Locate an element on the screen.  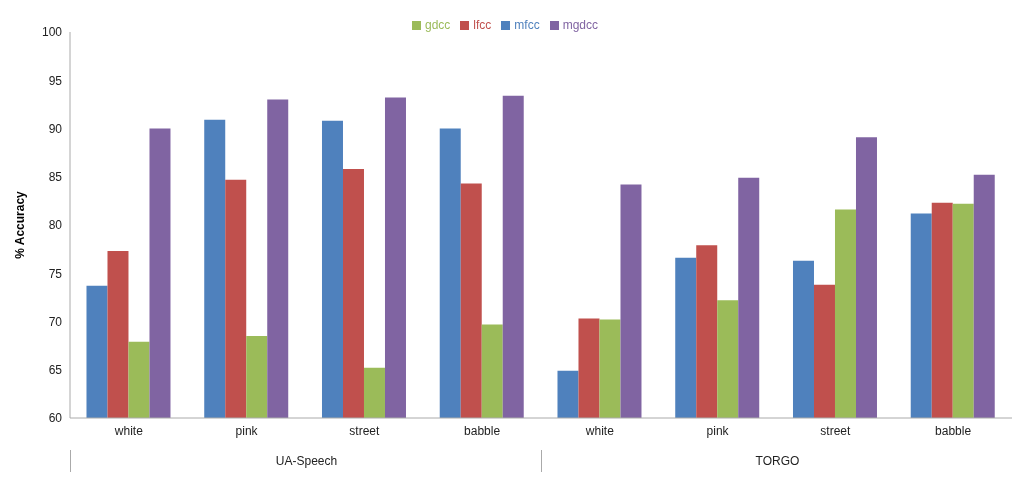
legend-label: lfcc is located at coordinates (482, 25).